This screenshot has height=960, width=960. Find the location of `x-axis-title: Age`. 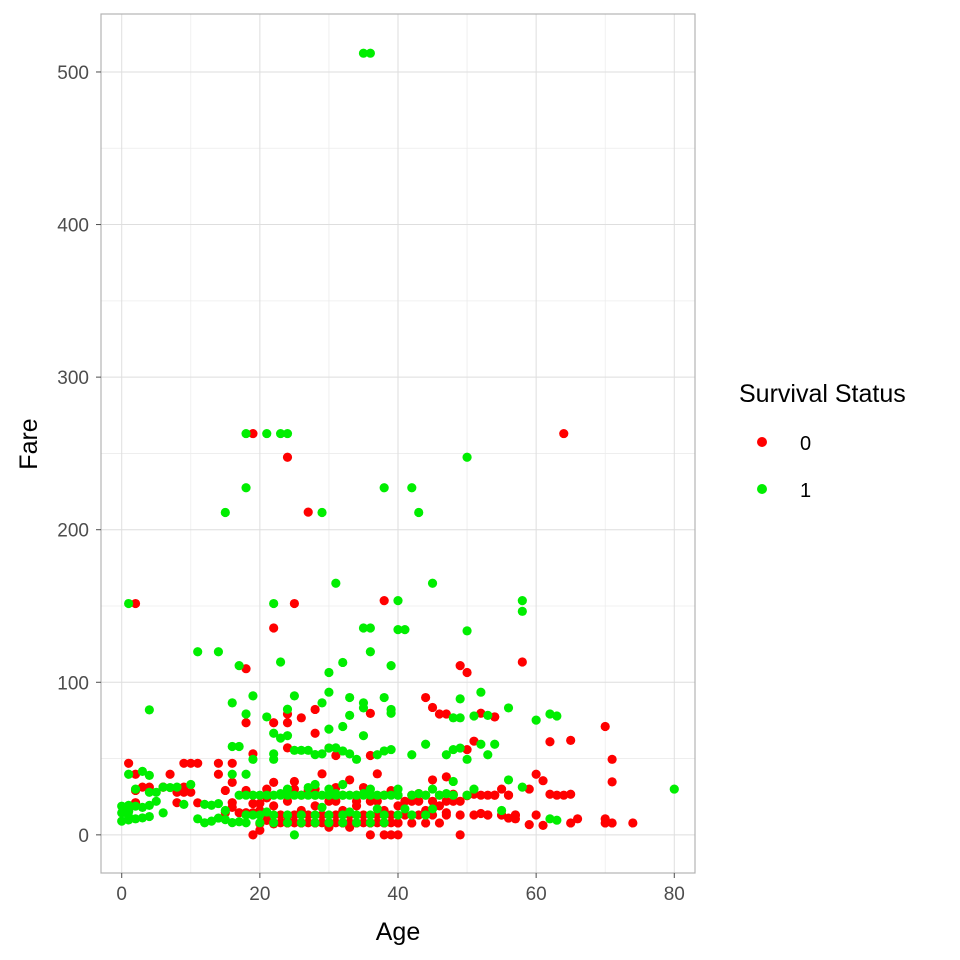

x-axis-title: Age is located at coordinates (398, 932).